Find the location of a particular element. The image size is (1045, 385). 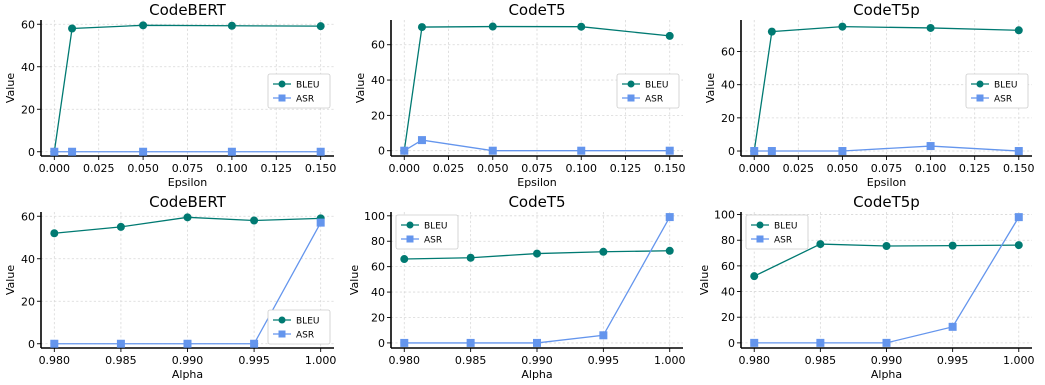

x-tick-label: 0.000 is located at coordinates (754, 168).